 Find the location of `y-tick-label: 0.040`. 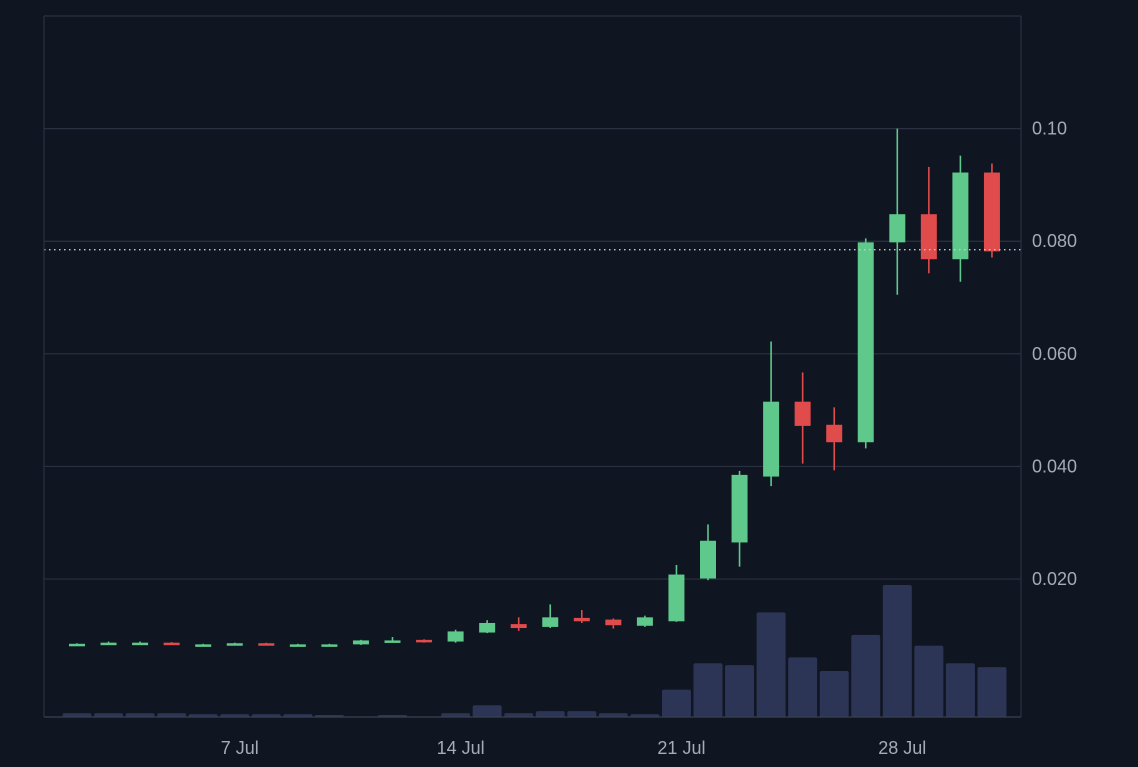

y-tick-label: 0.040 is located at coordinates (1054, 466).